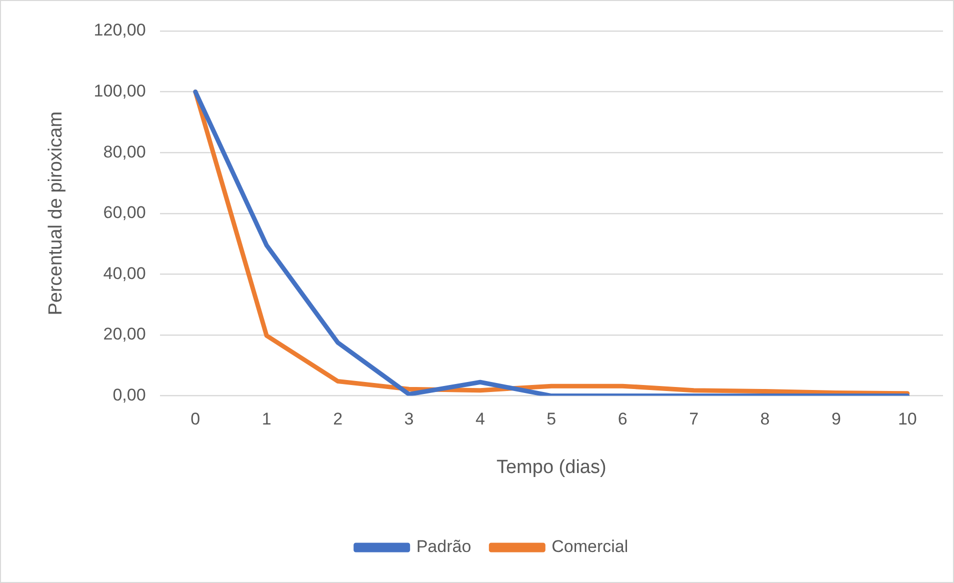  What do you see at coordinates (836, 419) in the screenshot?
I see `x-tick-label: 9` at bounding box center [836, 419].